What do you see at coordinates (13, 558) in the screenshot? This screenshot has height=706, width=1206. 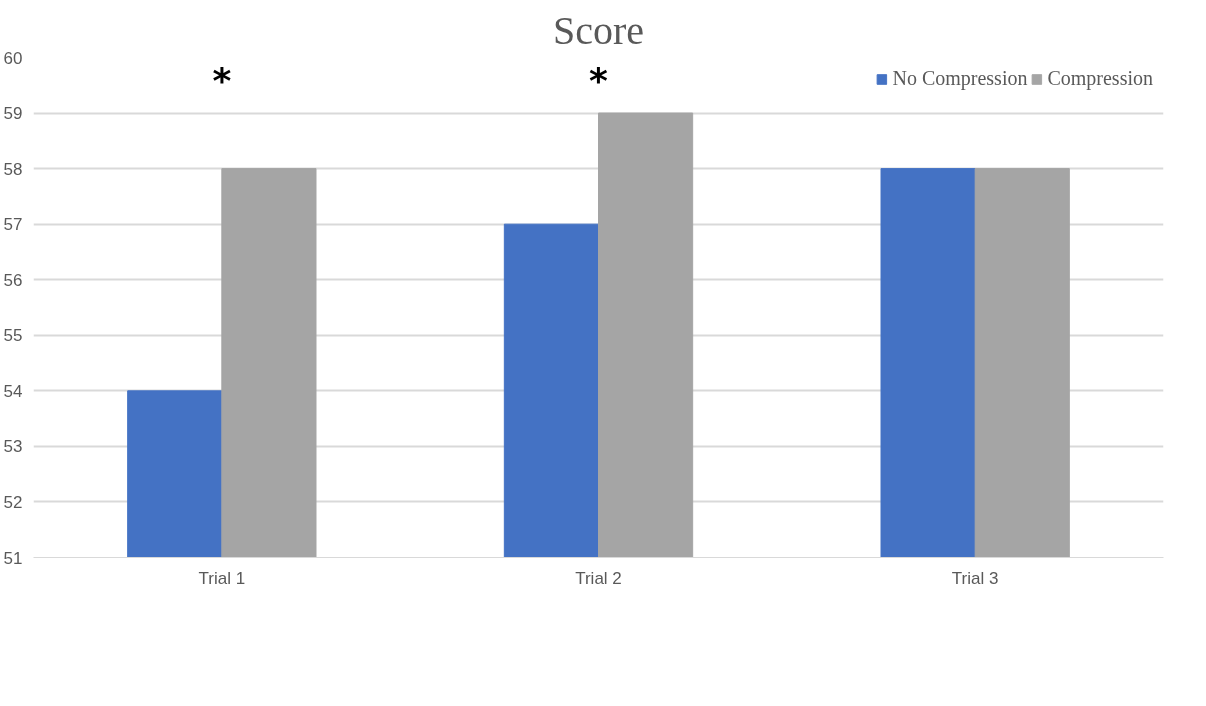 I see `y-tick-label: 51` at bounding box center [13, 558].